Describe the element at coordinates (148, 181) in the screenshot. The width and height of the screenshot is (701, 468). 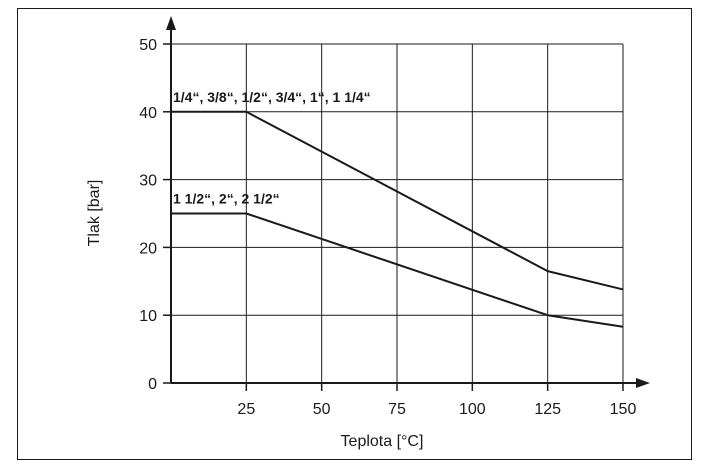
I see `y-tick-label: 30` at that location.